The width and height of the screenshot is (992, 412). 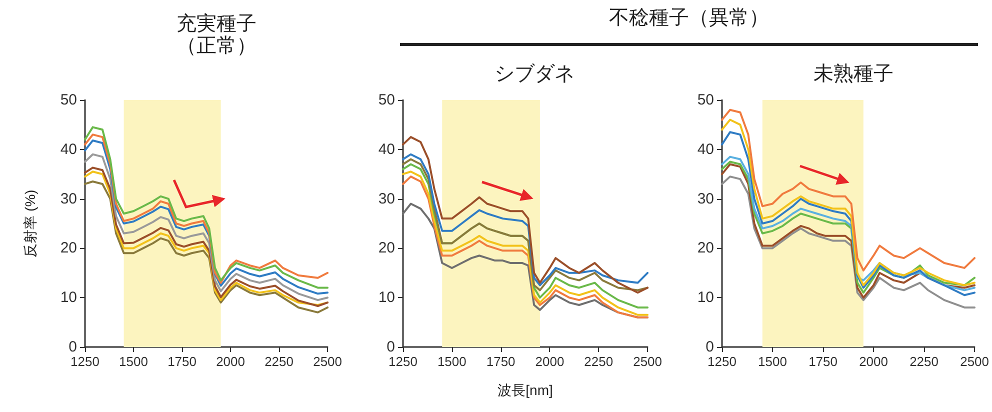 What do you see at coordinates (30, 224) in the screenshot?
I see `y-axis-title: 反射率 (%)` at bounding box center [30, 224].